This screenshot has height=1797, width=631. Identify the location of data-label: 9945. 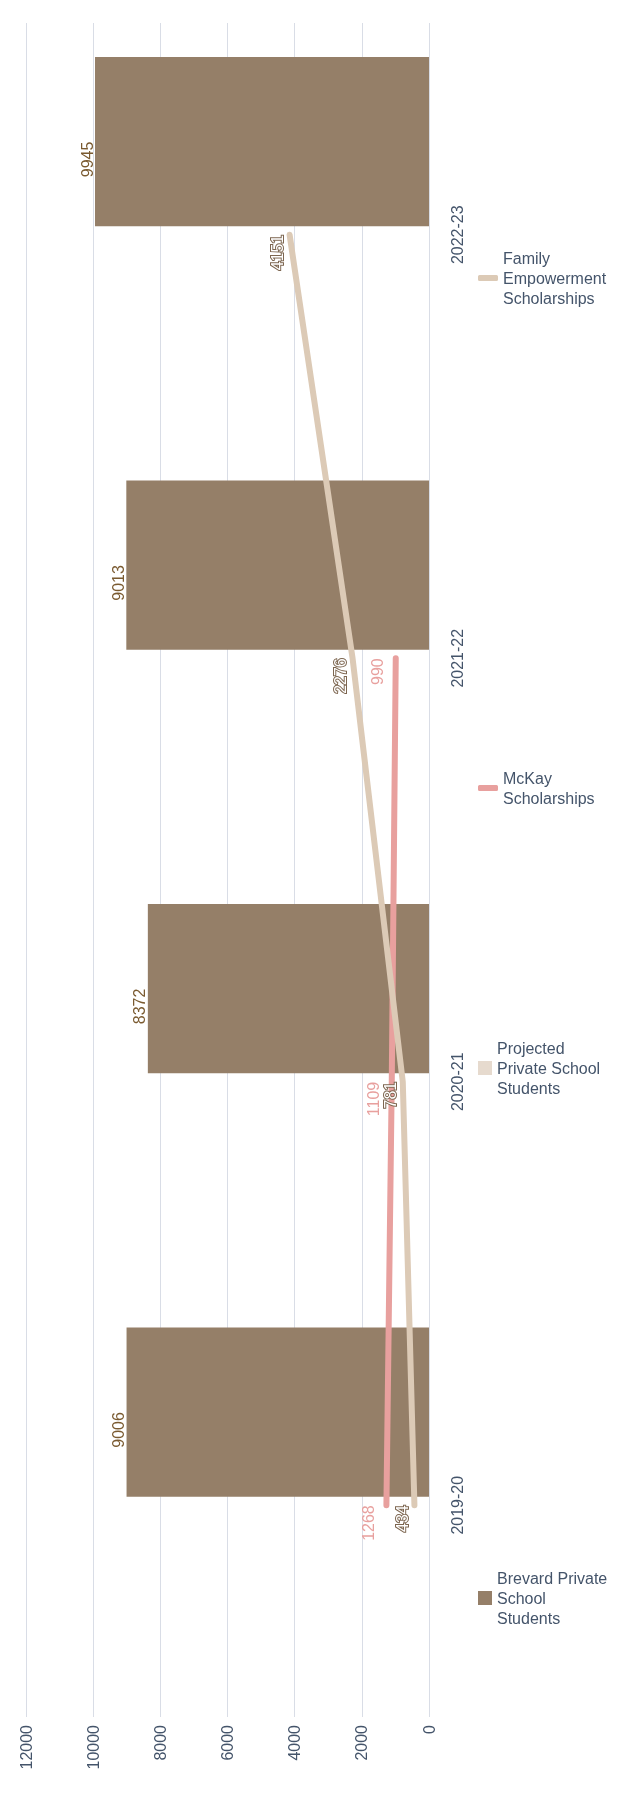
(87, 159).